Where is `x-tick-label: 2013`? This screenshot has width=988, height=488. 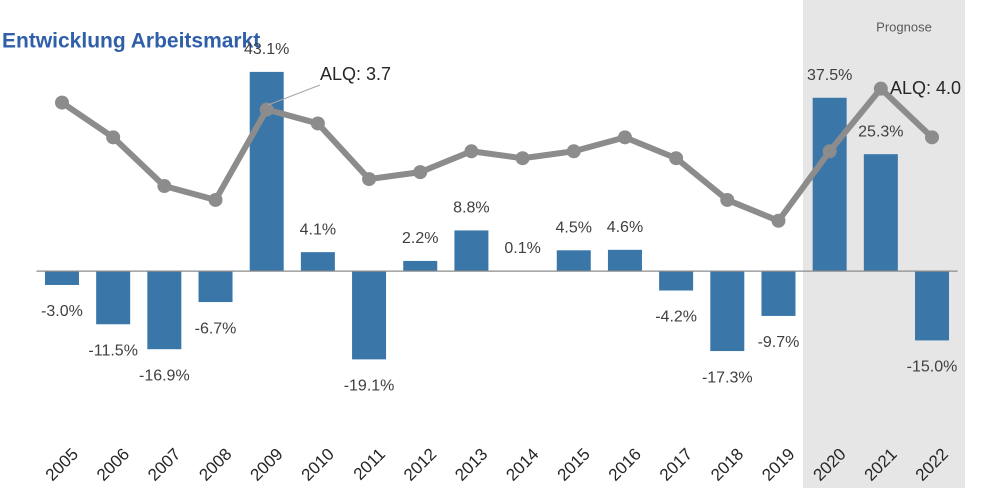 x-tick-label: 2013 is located at coordinates (471, 465).